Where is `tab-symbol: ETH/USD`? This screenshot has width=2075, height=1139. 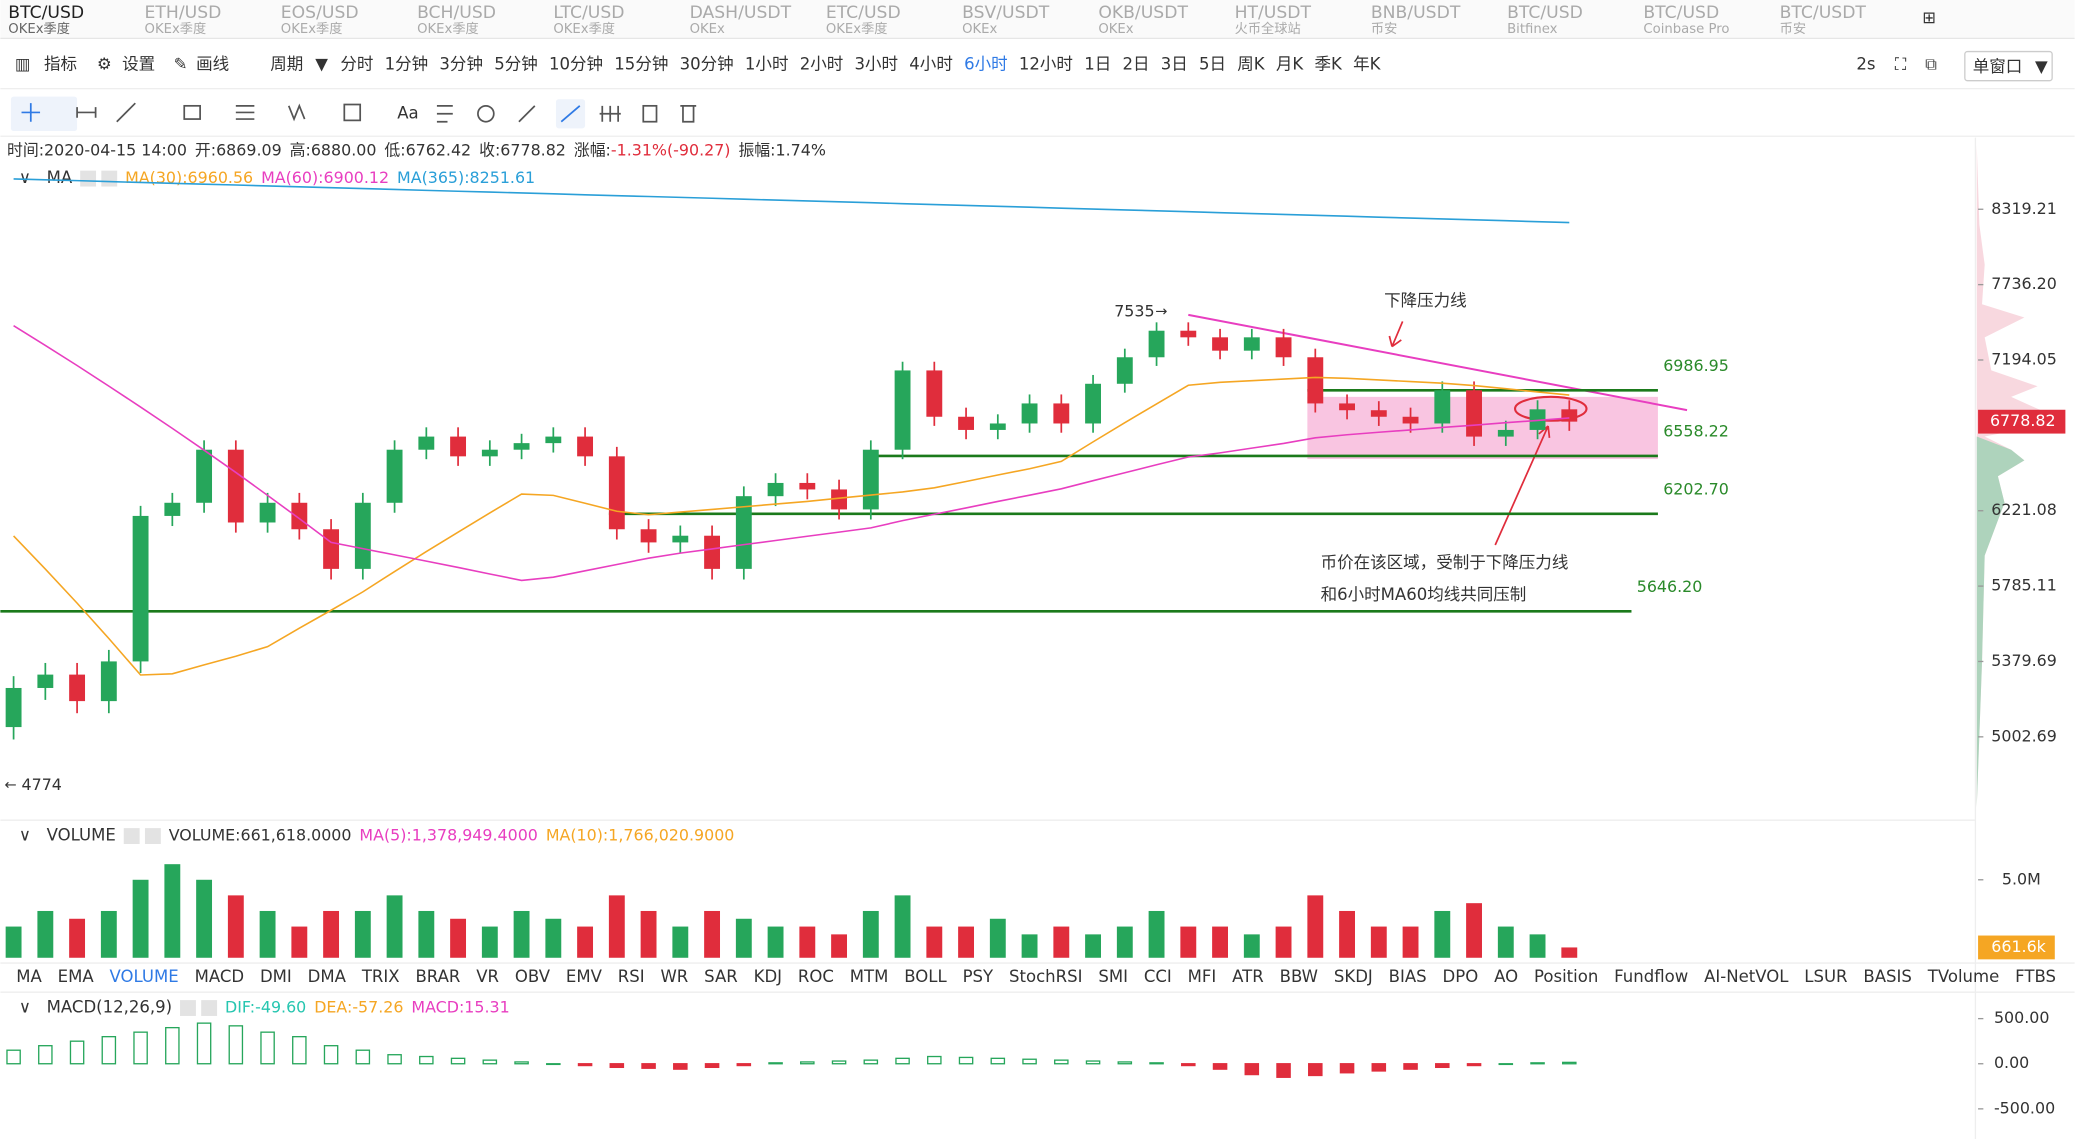 tab-symbol: ETH/USD is located at coordinates (183, 13).